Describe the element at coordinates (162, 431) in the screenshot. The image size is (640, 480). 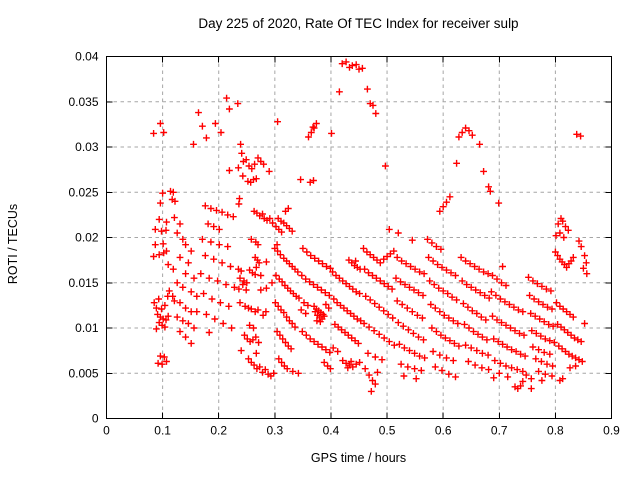
I see `x-tick-label: 0.1` at that location.